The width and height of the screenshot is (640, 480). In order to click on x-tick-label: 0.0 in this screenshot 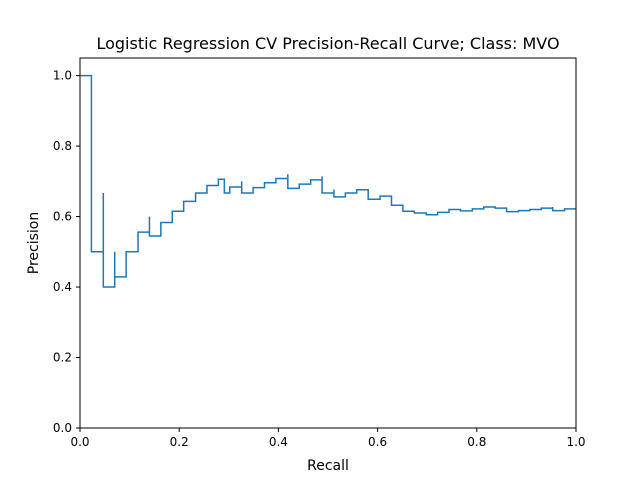, I will do `click(79, 442)`.